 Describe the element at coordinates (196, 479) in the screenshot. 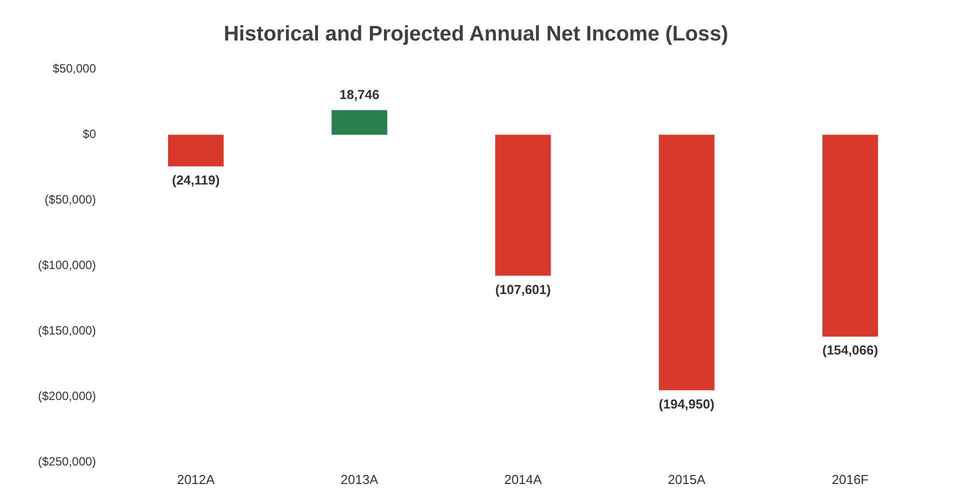

I see `x-tick-label: 2012A` at that location.